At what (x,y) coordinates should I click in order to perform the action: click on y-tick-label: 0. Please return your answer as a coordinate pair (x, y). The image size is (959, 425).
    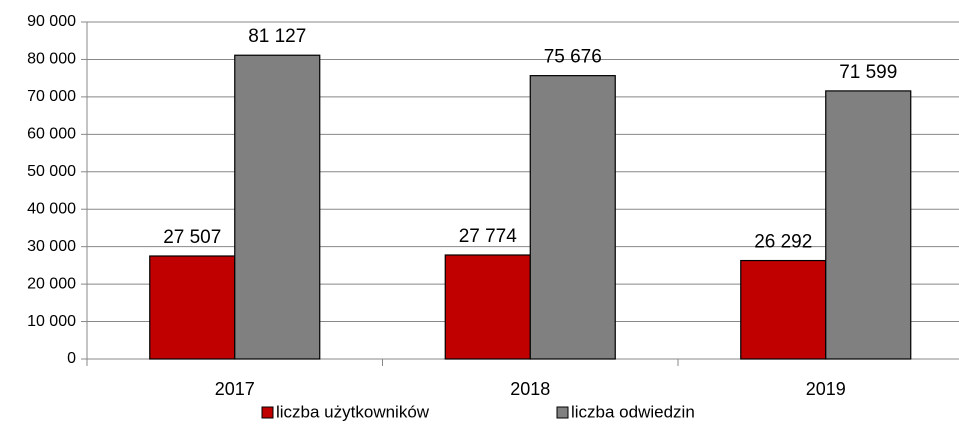
    Looking at the image, I should click on (71, 358).